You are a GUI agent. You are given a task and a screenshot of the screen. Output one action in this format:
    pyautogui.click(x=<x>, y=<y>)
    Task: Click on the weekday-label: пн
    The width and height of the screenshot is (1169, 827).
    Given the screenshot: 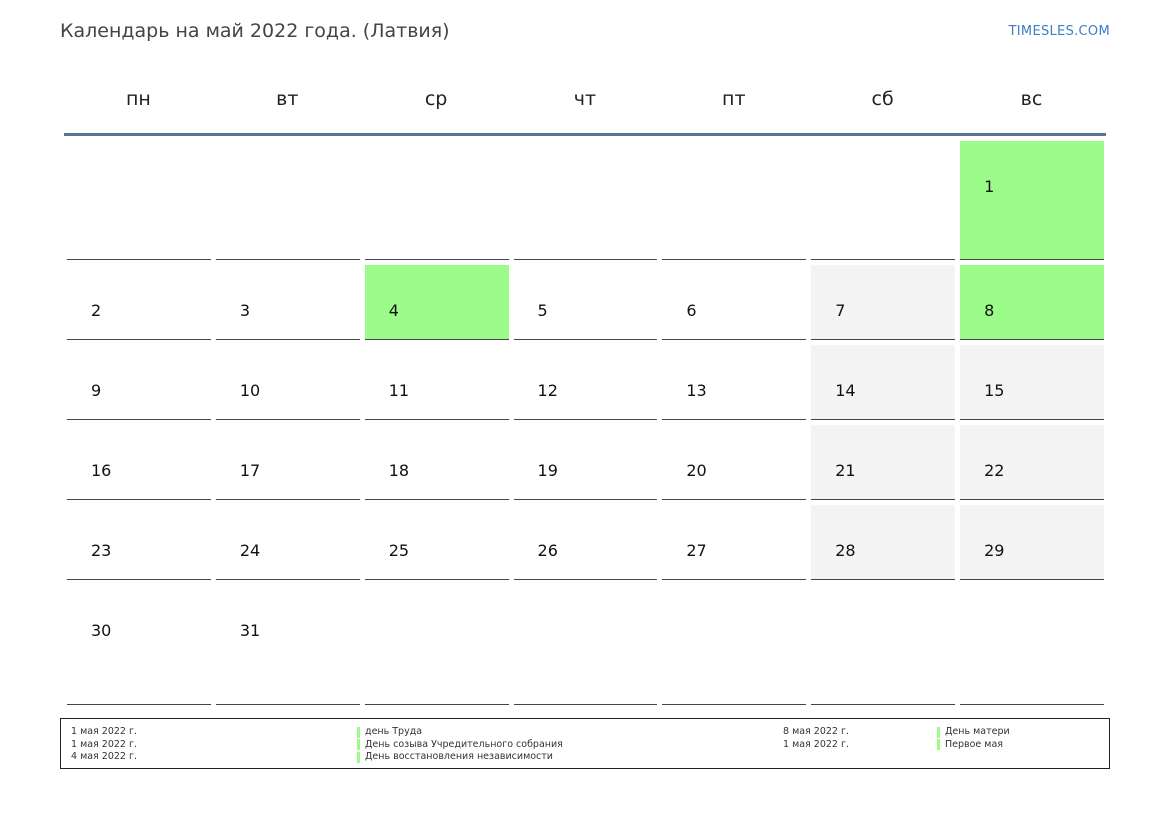 What is the action you would take?
    pyautogui.click(x=138, y=99)
    